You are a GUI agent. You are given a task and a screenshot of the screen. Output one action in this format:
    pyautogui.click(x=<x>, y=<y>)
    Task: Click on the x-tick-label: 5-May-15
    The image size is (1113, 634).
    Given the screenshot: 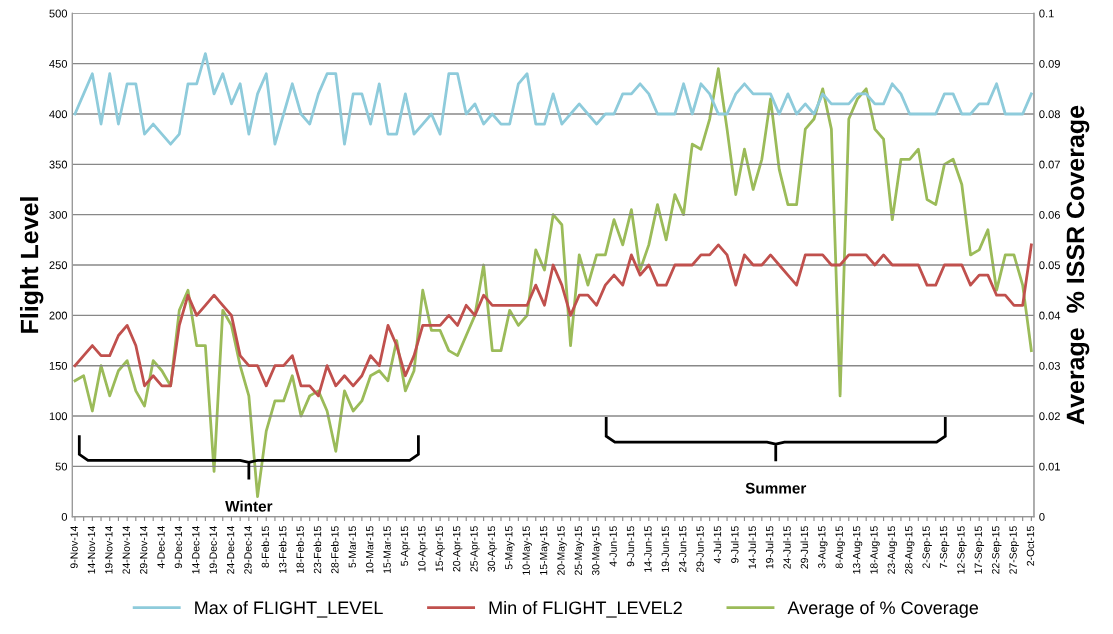 What is the action you would take?
    pyautogui.click(x=510, y=548)
    